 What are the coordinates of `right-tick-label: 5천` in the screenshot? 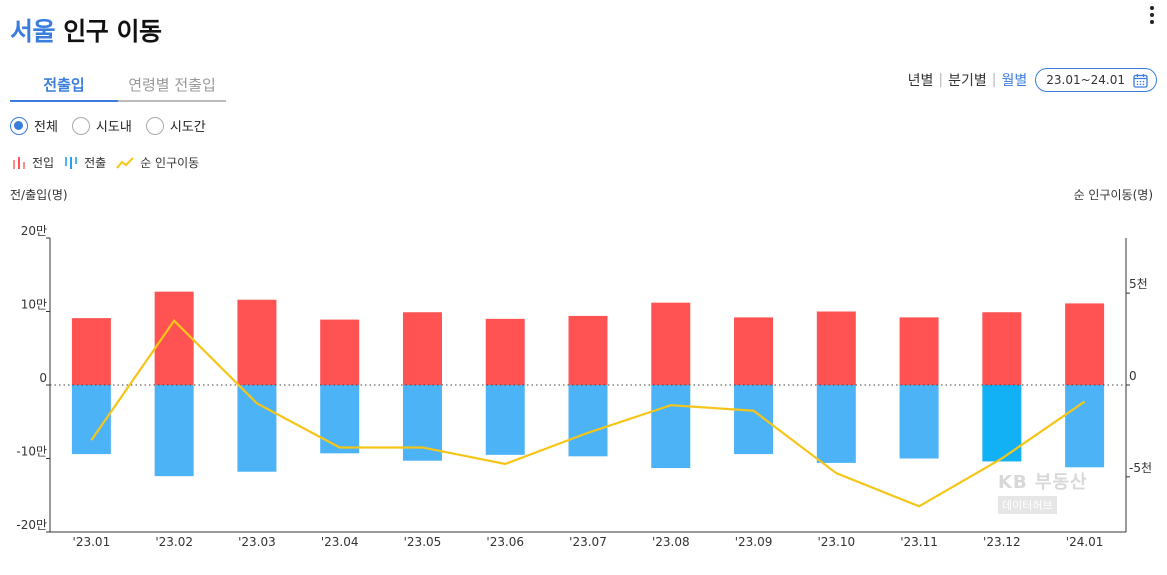 It's located at (1138, 283).